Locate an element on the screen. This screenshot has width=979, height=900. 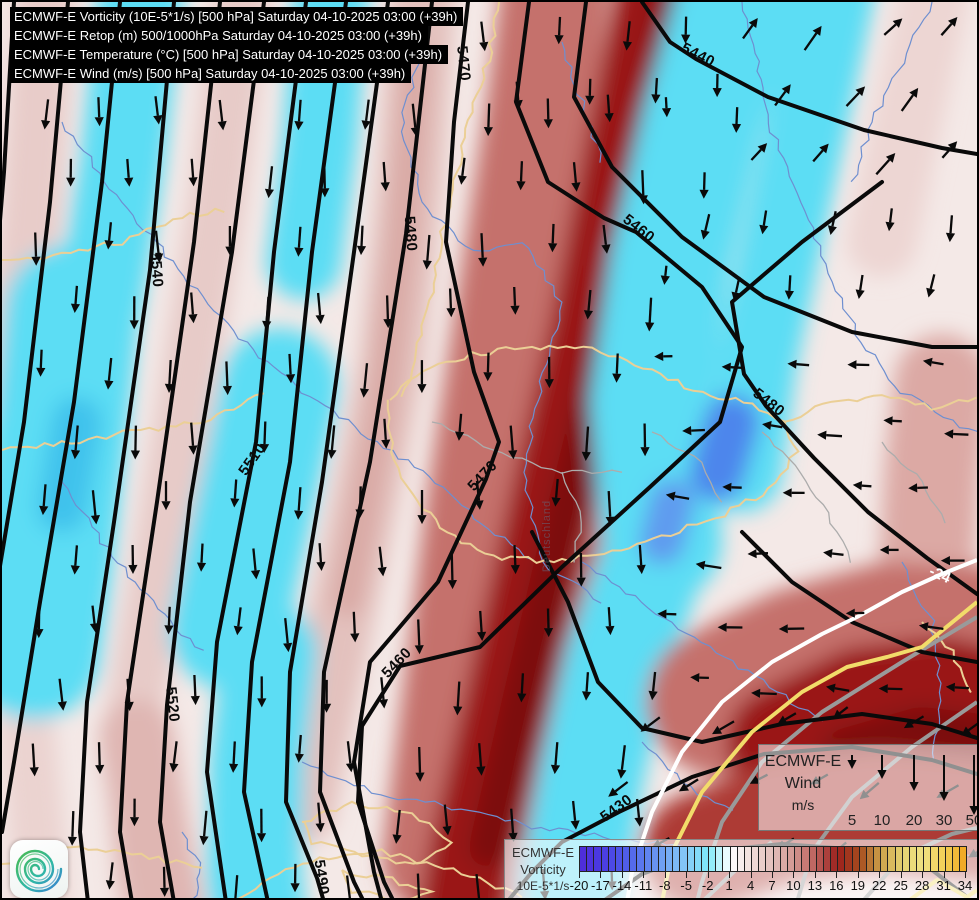
colorbar-tick-label: 22 is located at coordinates (879, 885).